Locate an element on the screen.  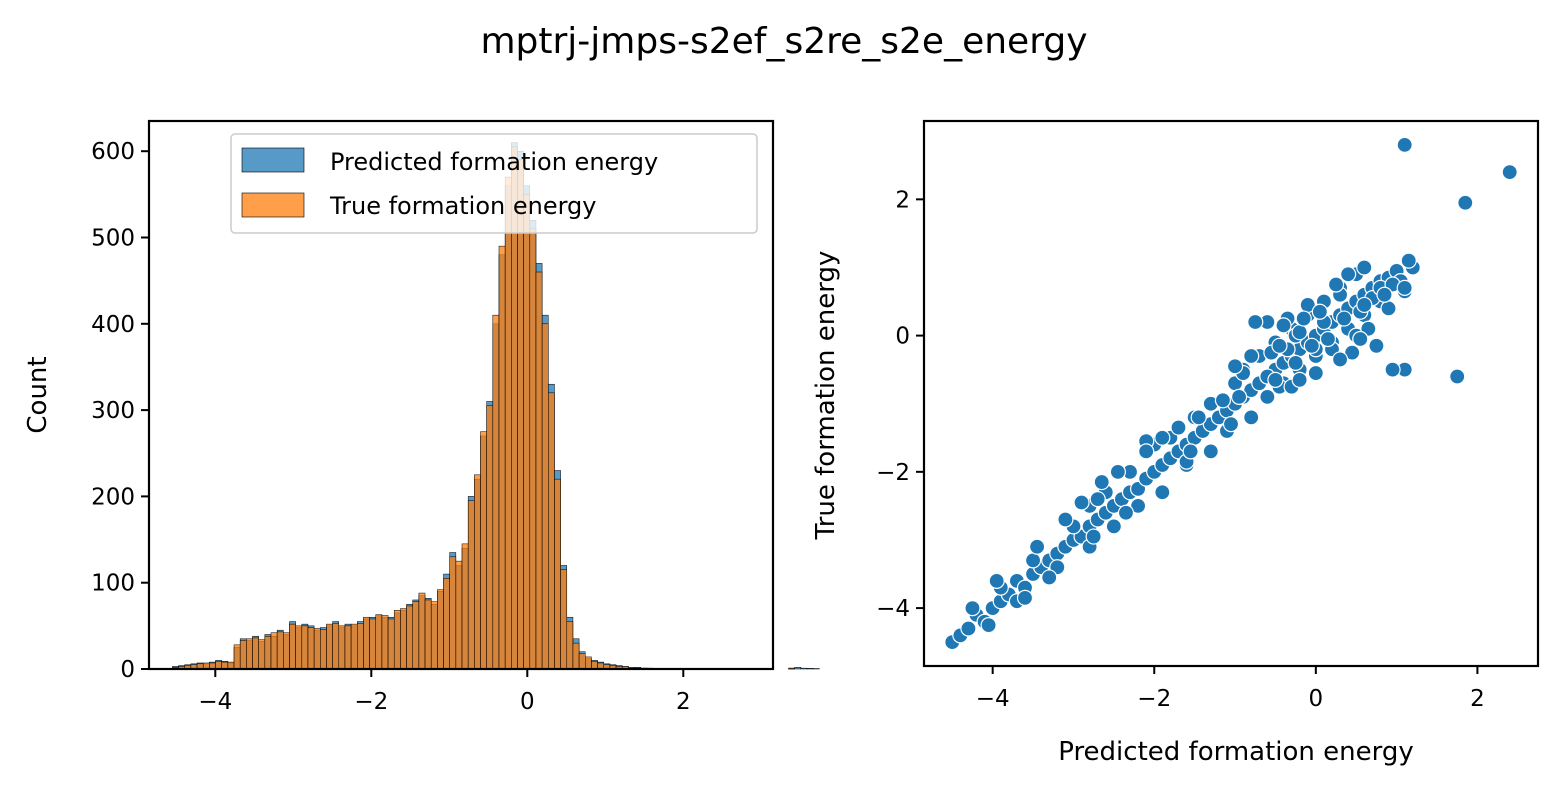
figure-suptitle: mptrj-jmps-s2ef_s2re_s2e_energy is located at coordinates (783, 41).